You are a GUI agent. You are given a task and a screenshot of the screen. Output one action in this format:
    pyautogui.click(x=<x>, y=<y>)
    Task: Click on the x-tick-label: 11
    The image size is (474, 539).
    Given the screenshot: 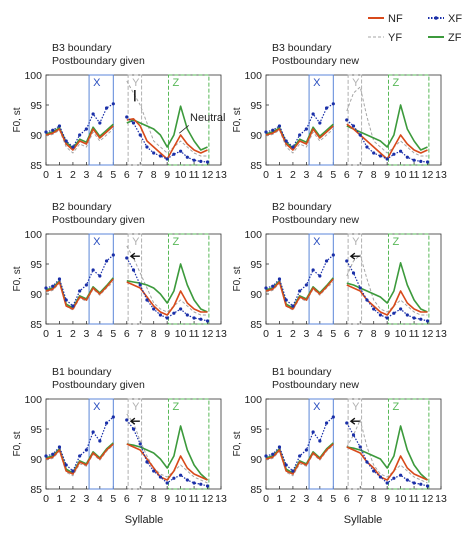 What is the action you would take?
    pyautogui.click(x=194, y=499)
    